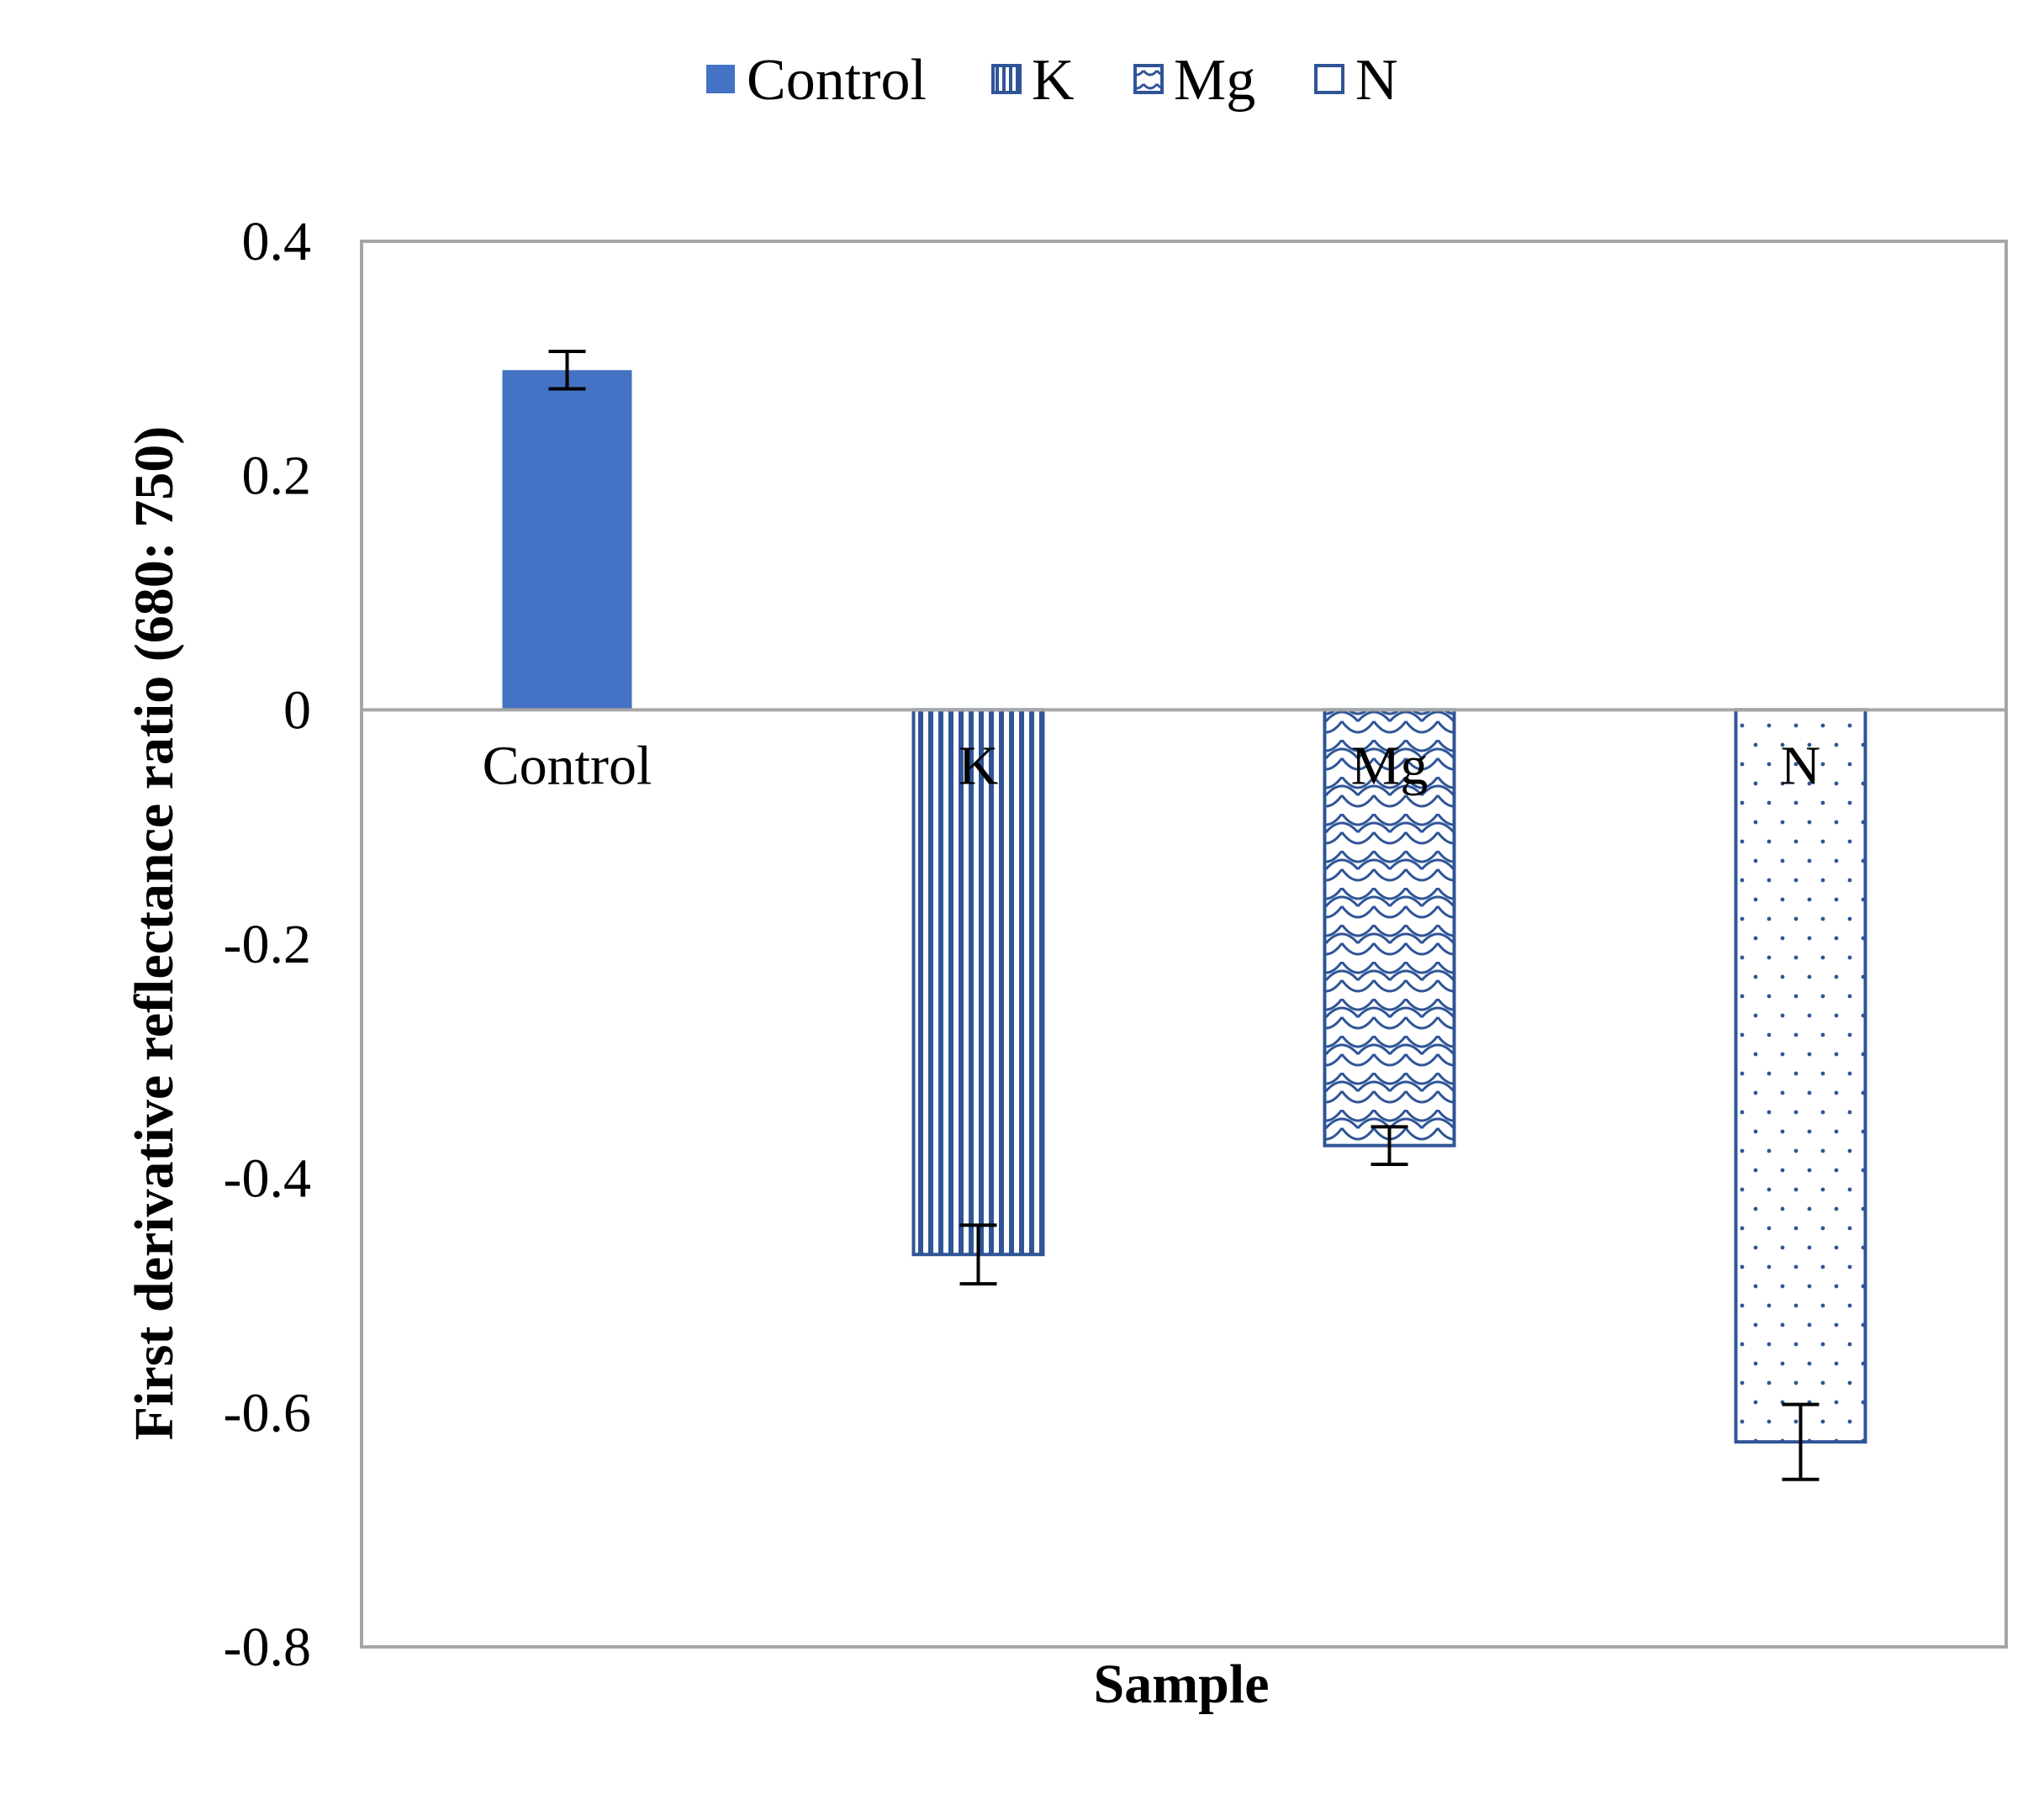 The width and height of the screenshot is (2044, 1794). Describe the element at coordinates (267, 1647) in the screenshot. I see `y-tick-label: -0.8` at that location.